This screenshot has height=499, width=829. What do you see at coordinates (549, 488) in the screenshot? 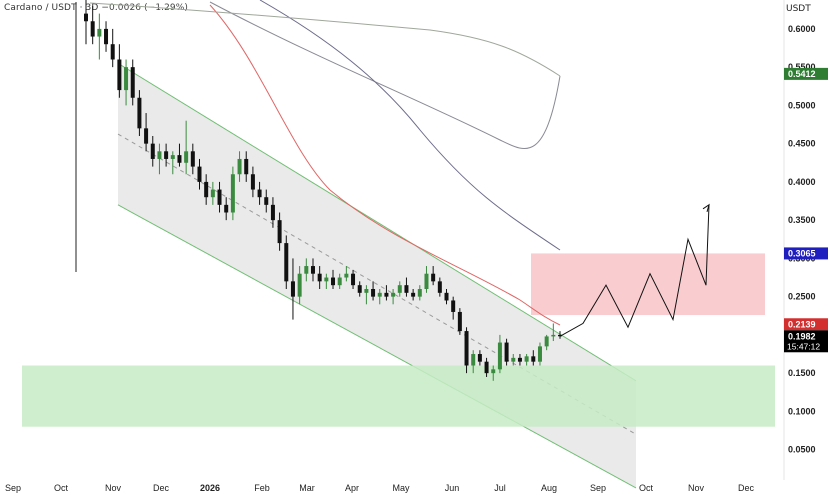
I see `time-tick-label: Aug` at bounding box center [549, 488].